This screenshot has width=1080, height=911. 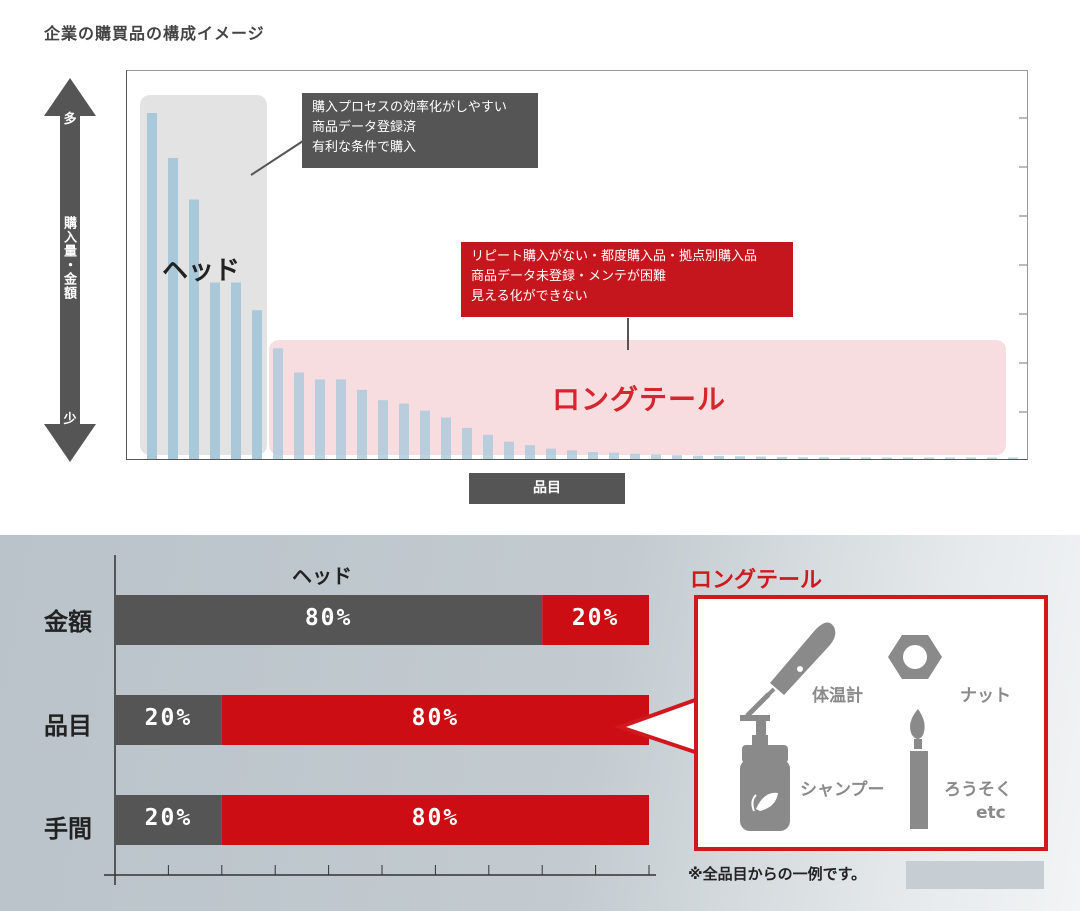 I want to click on long-tail-label: ロングテール, so click(x=639, y=399).